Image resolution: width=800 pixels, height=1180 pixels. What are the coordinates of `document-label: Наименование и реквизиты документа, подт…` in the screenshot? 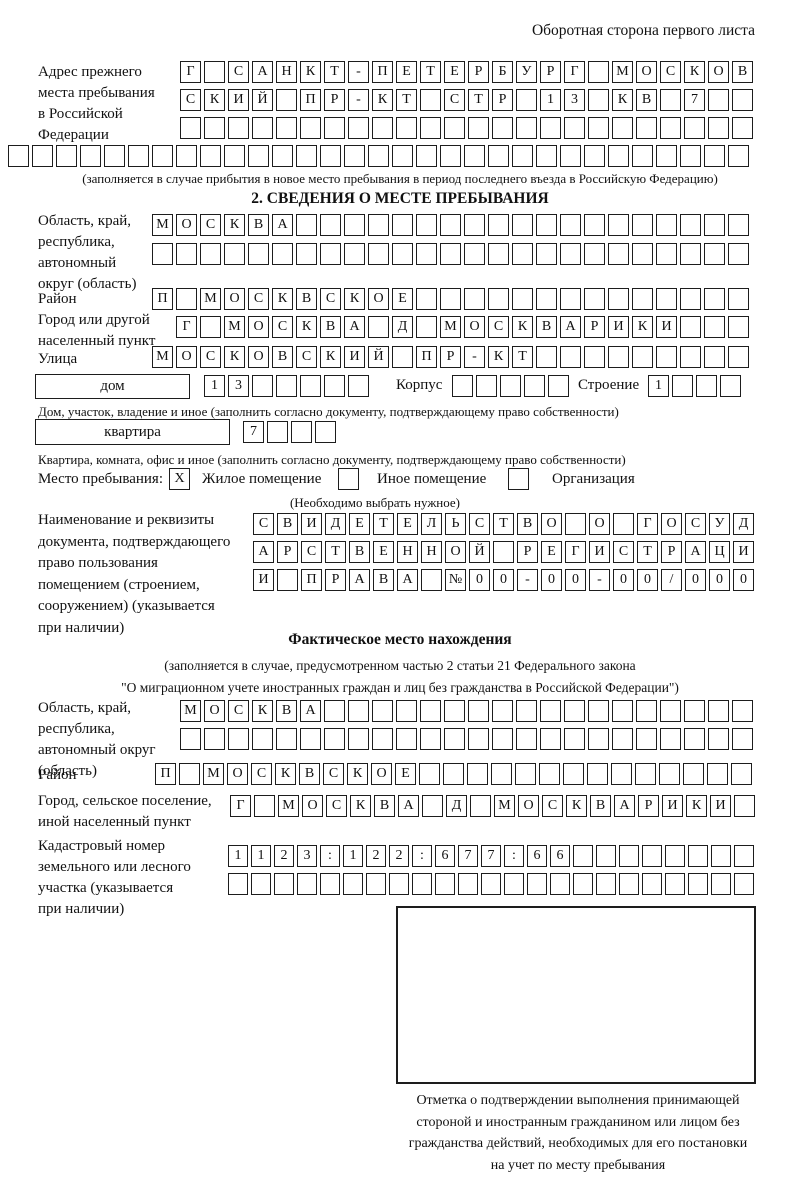 It's located at (134, 574).